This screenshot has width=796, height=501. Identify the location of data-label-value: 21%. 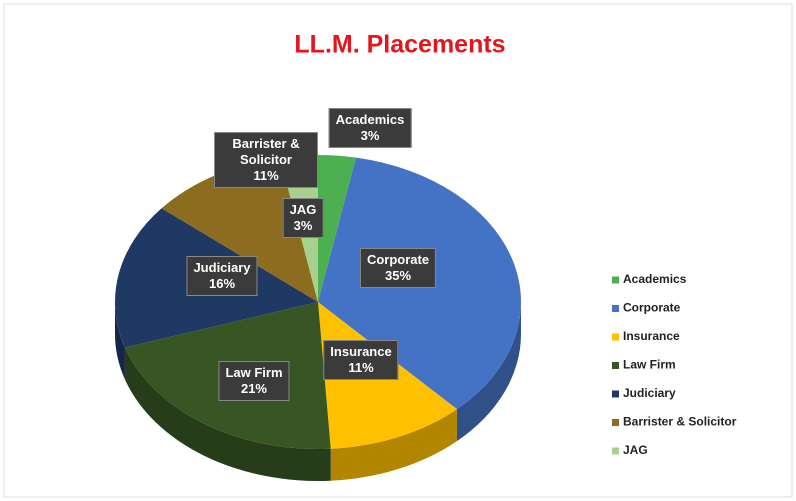
(254, 388).